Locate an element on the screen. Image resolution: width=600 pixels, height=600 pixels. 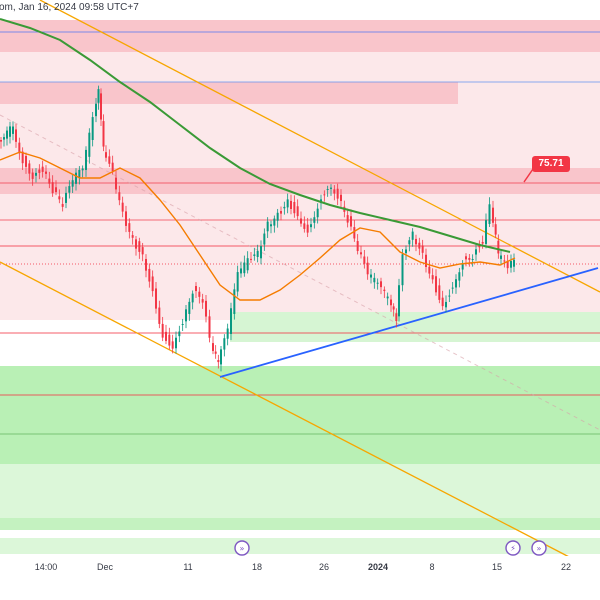
x-tick-label: 8 is located at coordinates (431, 567).